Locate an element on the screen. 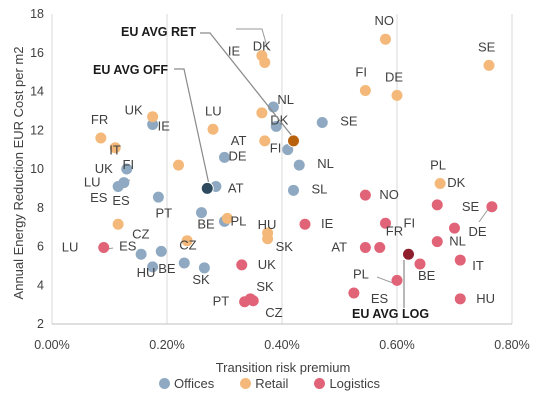  point-label: IT is located at coordinates (478, 265).